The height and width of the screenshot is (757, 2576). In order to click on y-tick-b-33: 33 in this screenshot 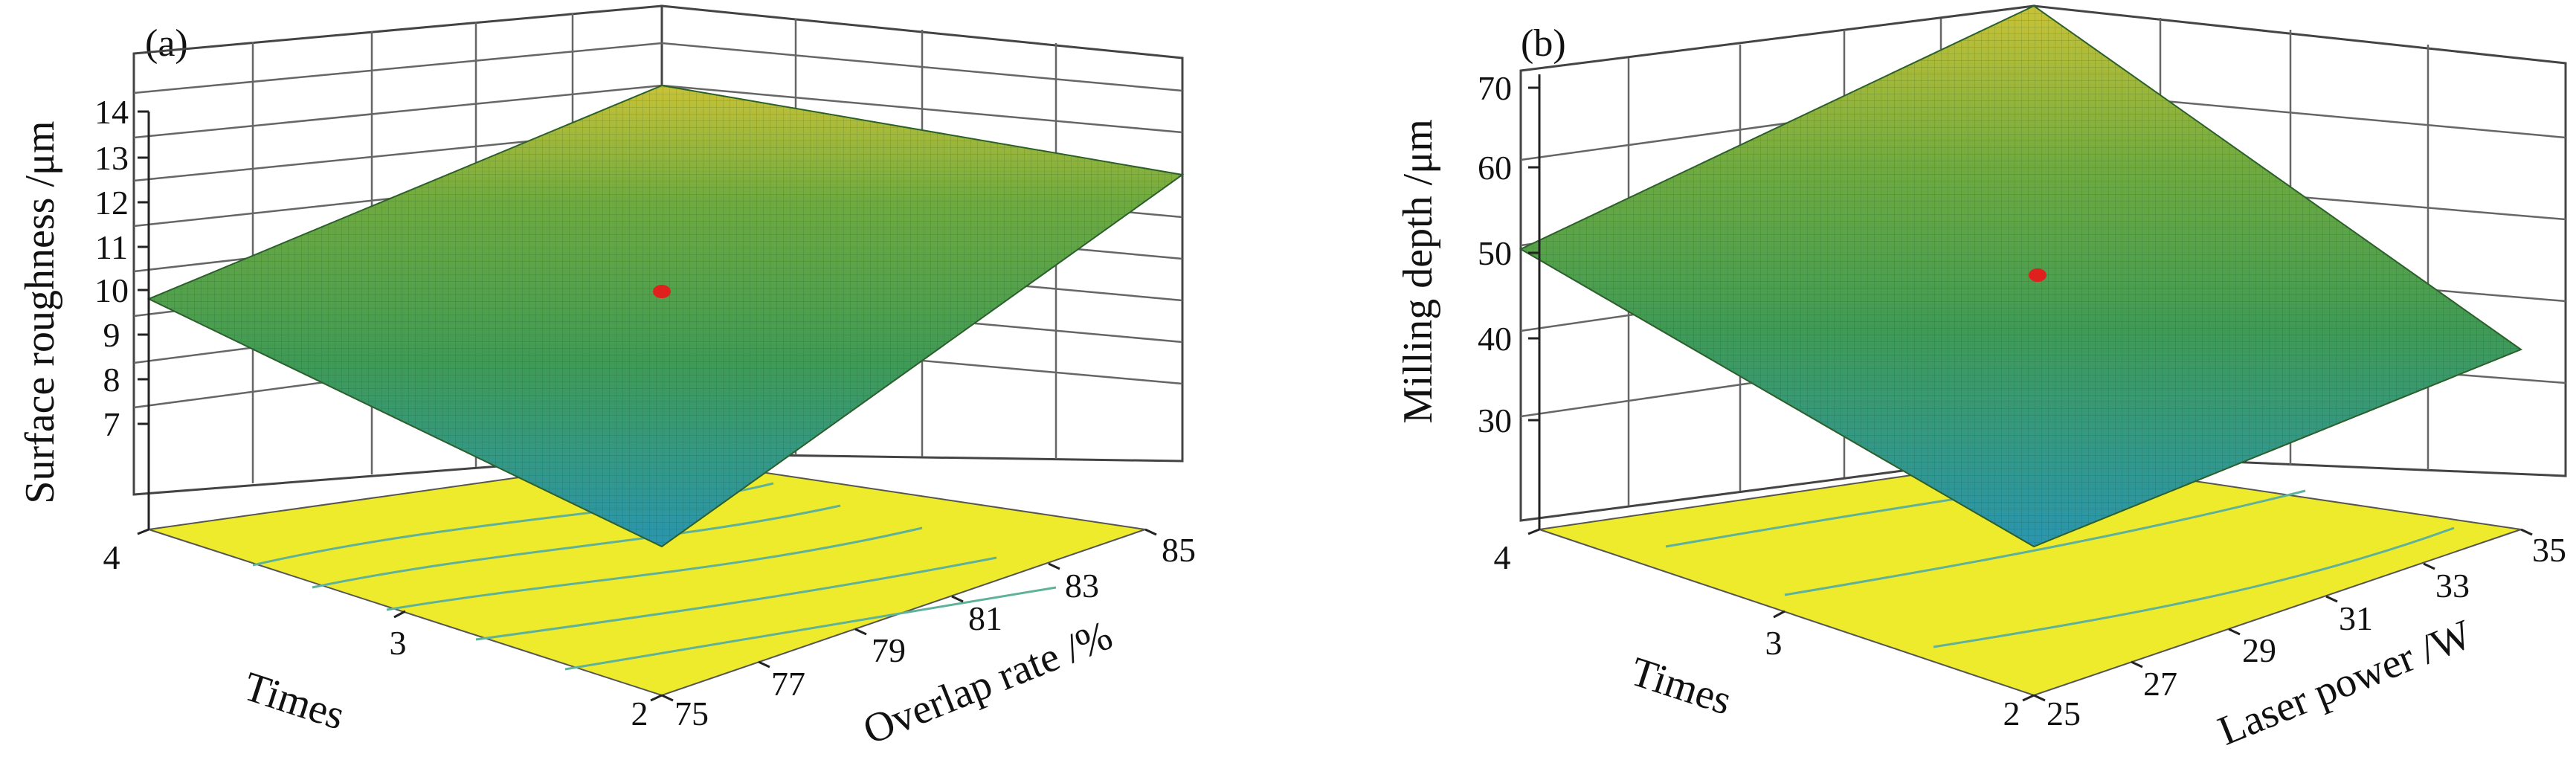, I will do `click(2452, 586)`.